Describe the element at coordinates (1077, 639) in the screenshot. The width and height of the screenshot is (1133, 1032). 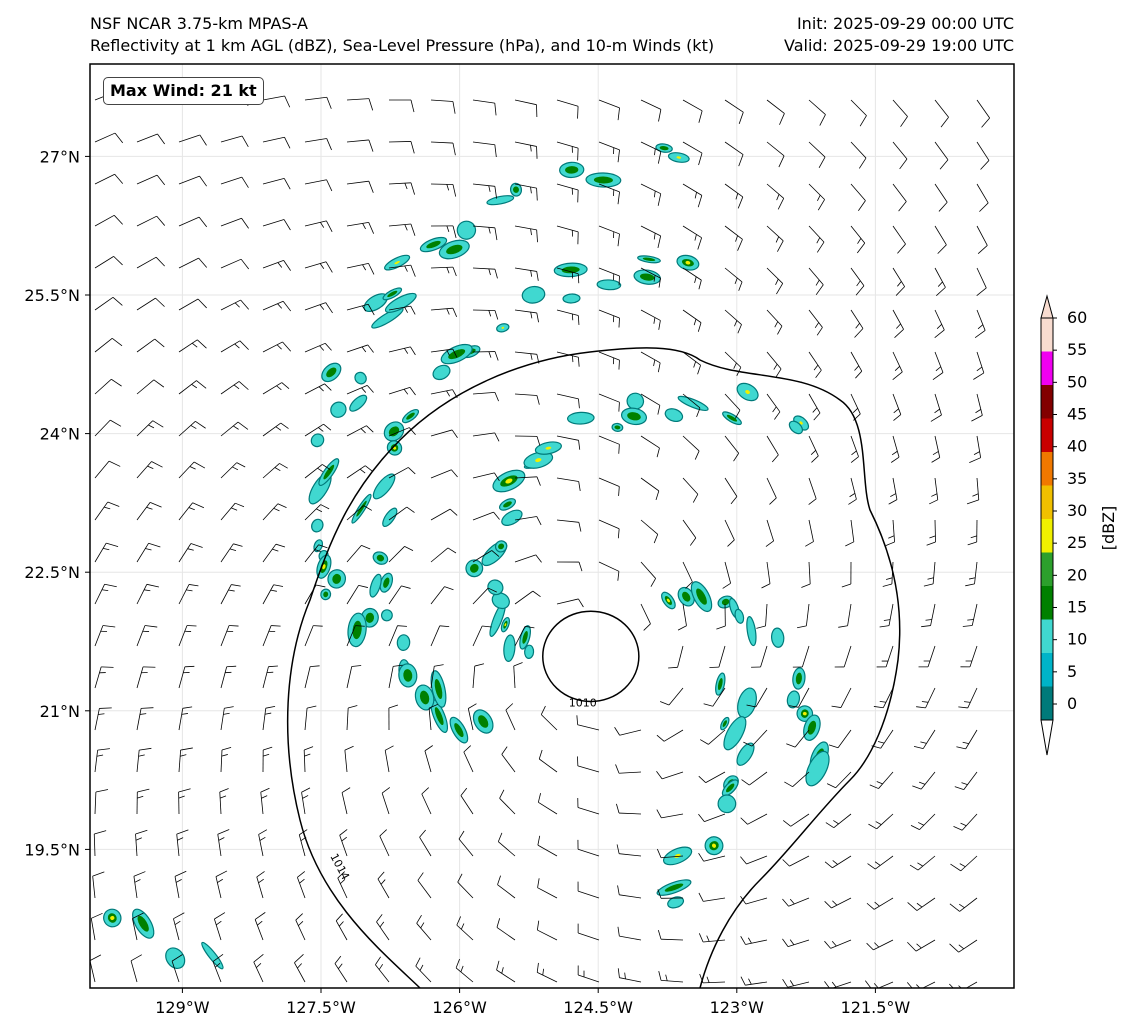
I see `colorbar-tick-label: 10` at that location.